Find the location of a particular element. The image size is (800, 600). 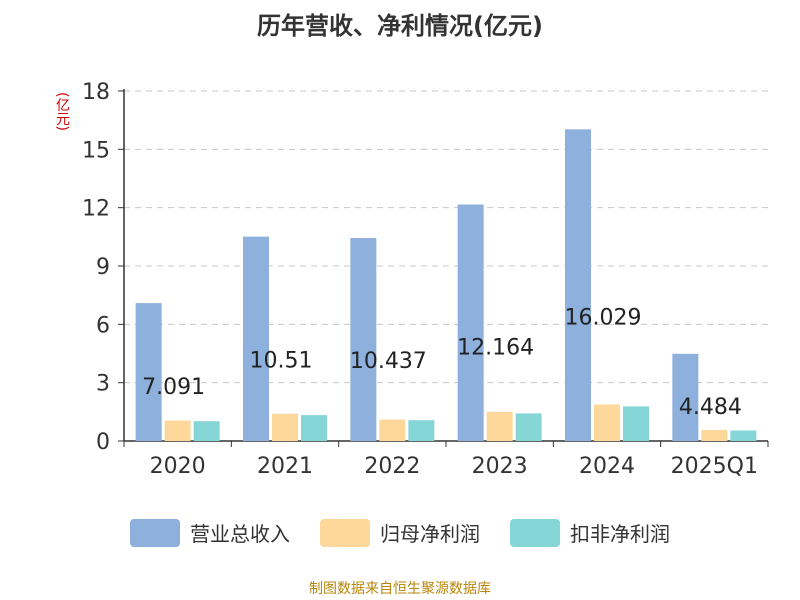

legend: 营业总收入 归母净利润 扣非净利润 is located at coordinates (400, 532).